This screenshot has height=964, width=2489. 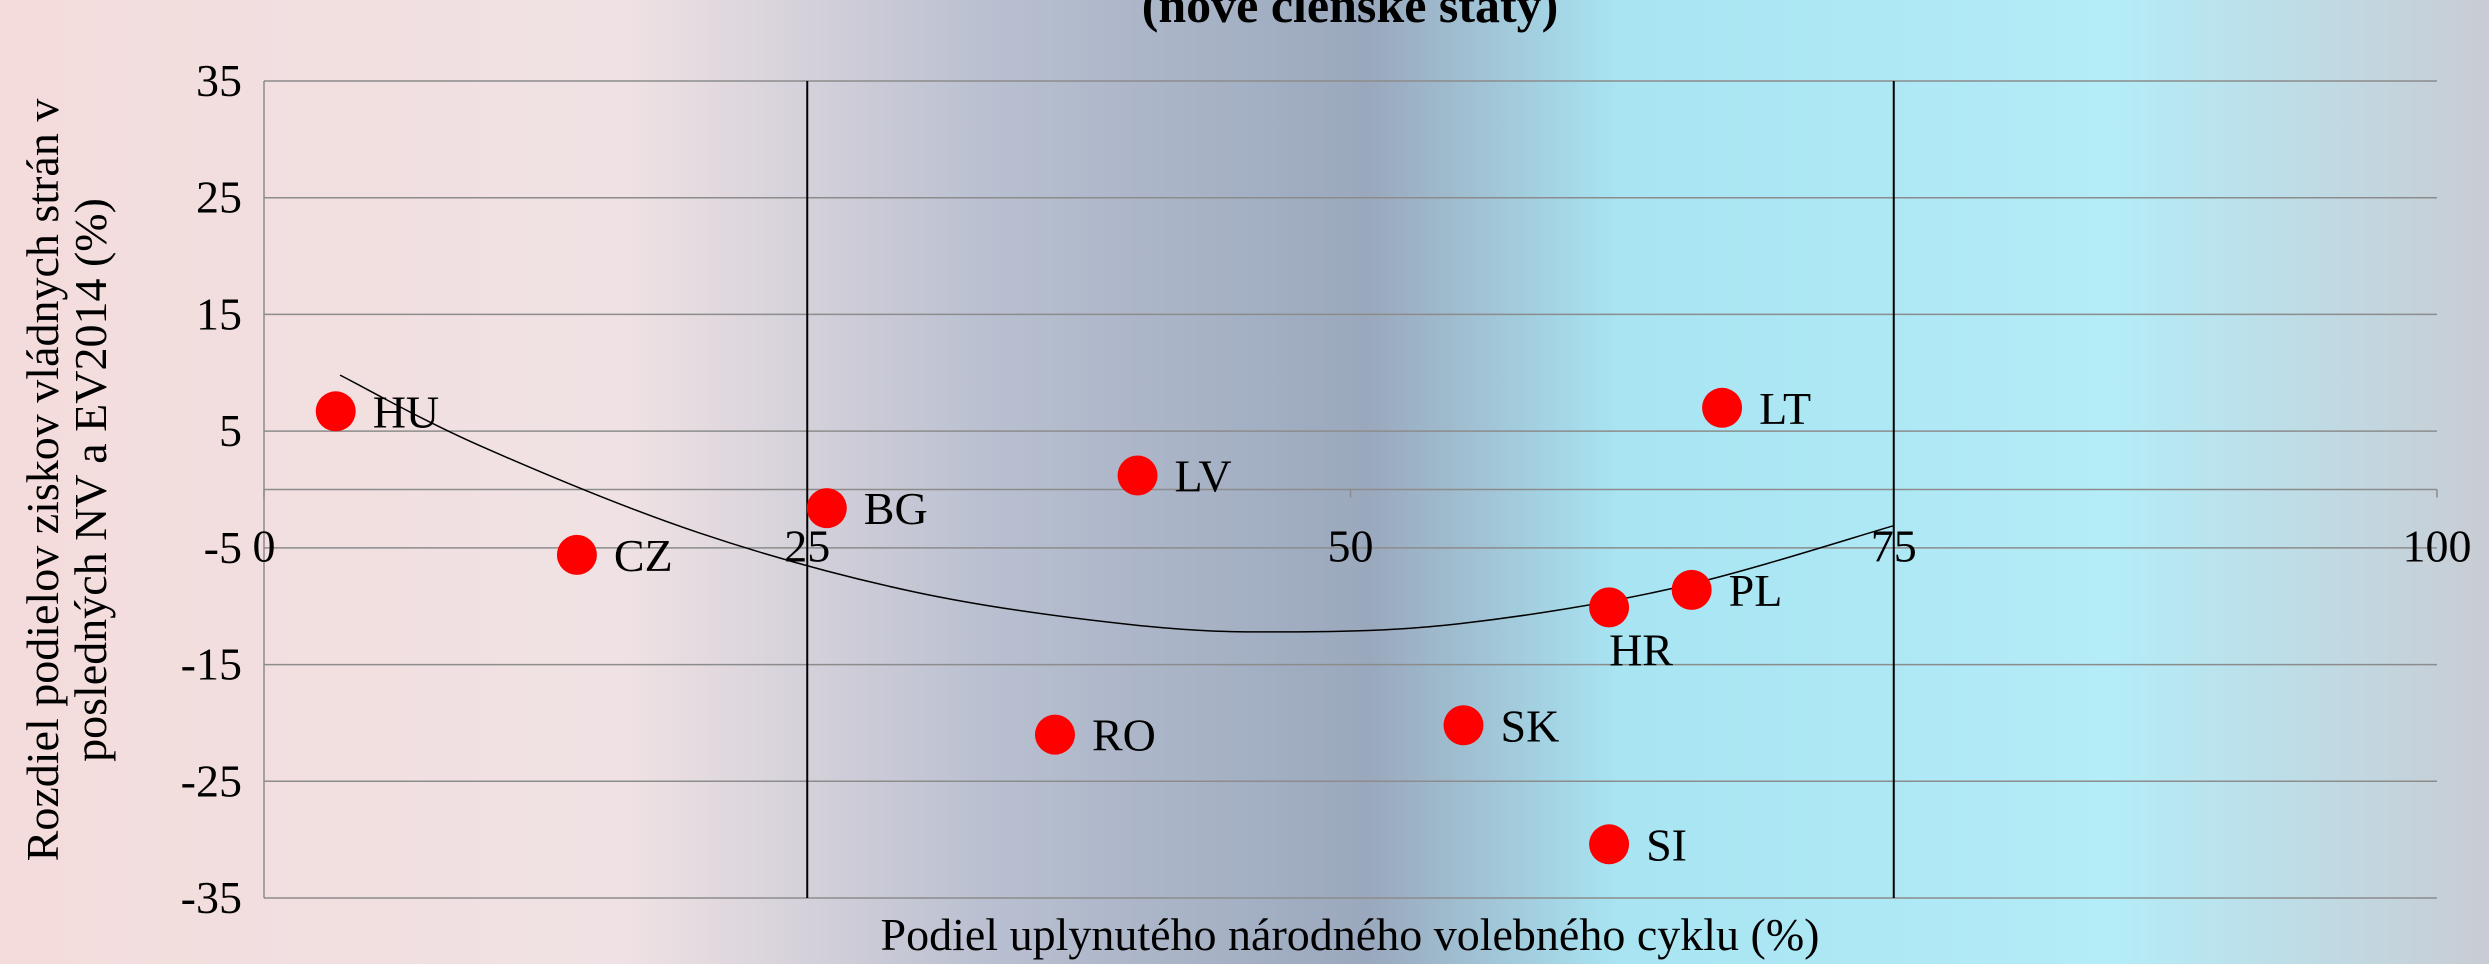 What do you see at coordinates (223, 547) in the screenshot?
I see `y-tick-label: -5` at bounding box center [223, 547].